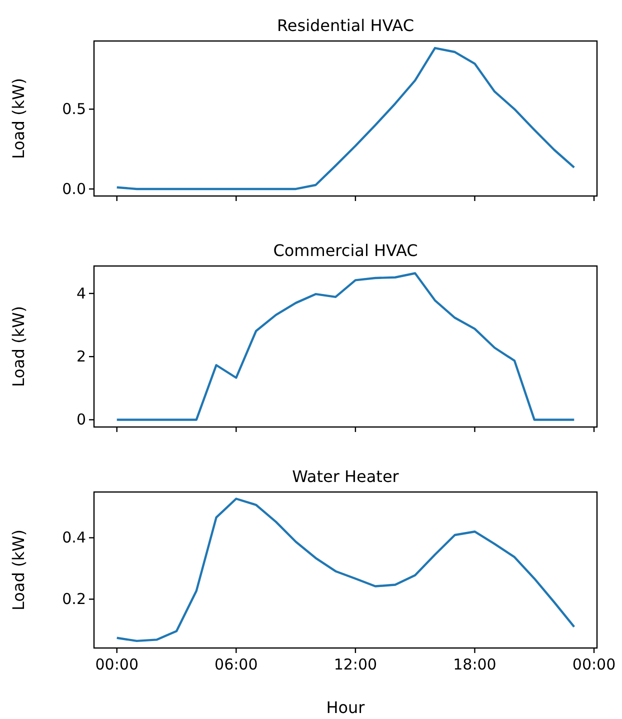 This screenshot has height=719, width=622. What do you see at coordinates (74, 189) in the screenshot?
I see `y-tick-label: 0.0` at bounding box center [74, 189].